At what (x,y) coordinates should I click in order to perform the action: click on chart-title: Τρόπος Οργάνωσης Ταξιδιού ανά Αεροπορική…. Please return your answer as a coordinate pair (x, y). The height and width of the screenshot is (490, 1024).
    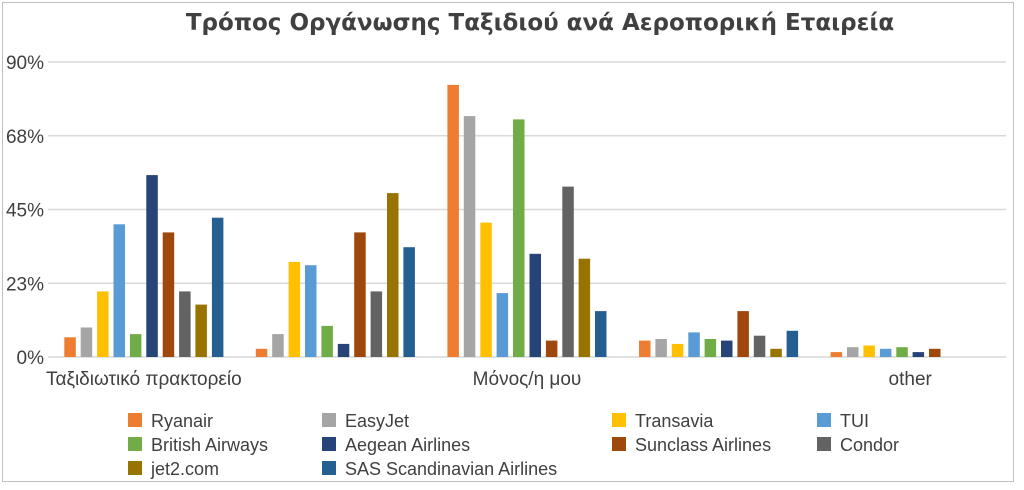
    Looking at the image, I should click on (540, 23).